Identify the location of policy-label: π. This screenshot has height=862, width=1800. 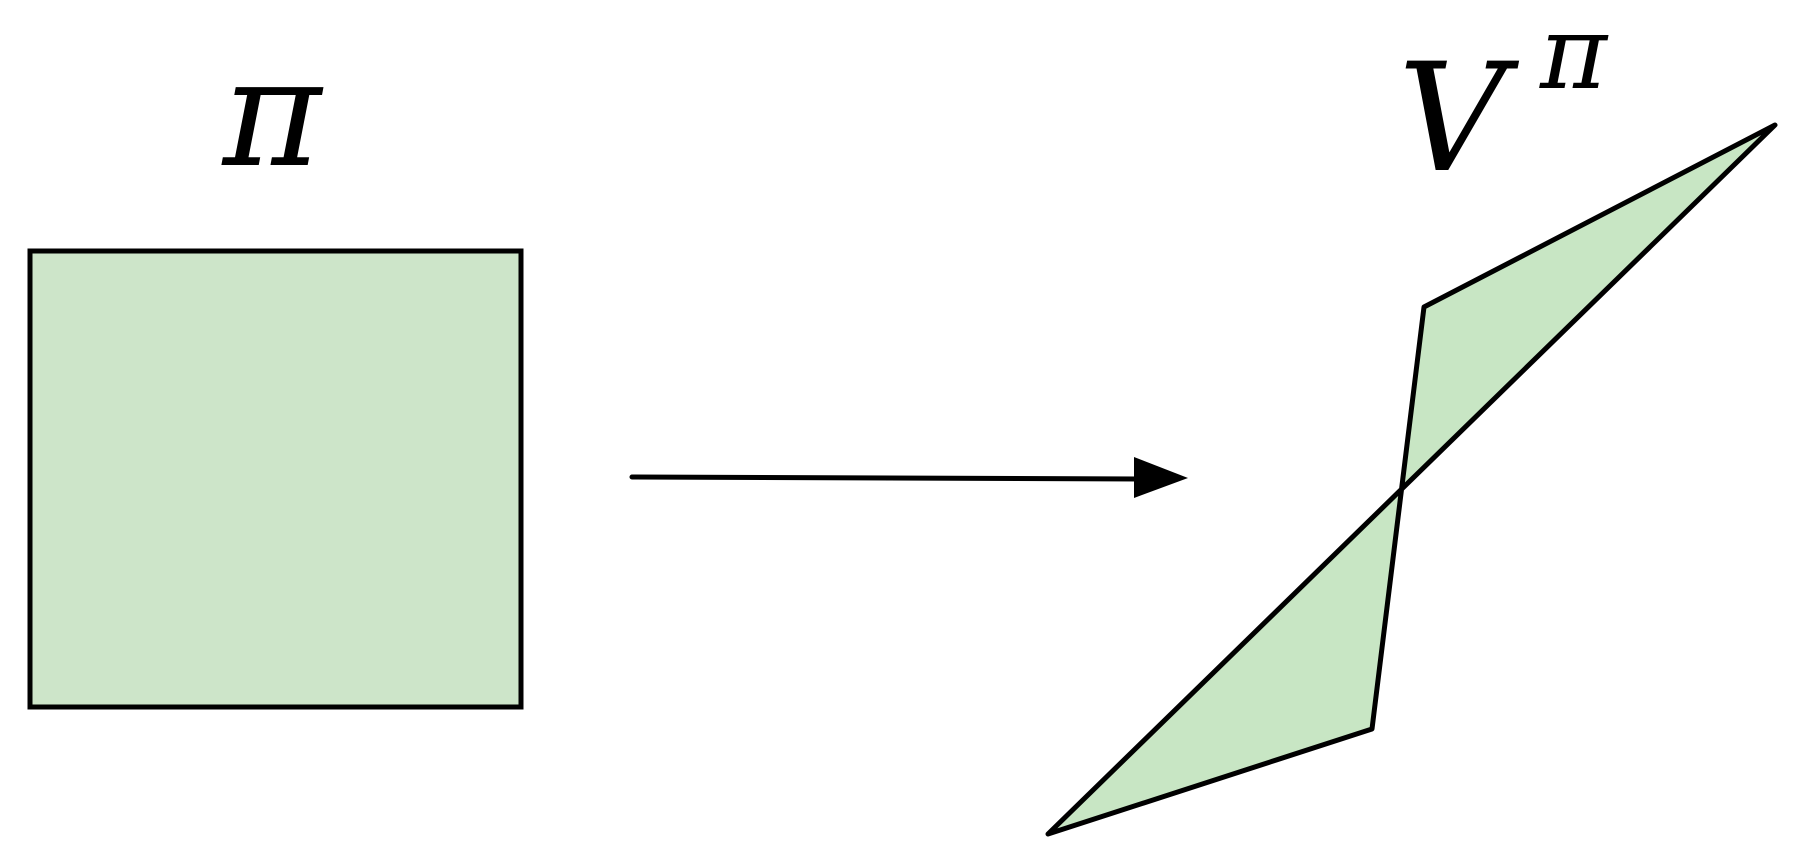
(272, 114).